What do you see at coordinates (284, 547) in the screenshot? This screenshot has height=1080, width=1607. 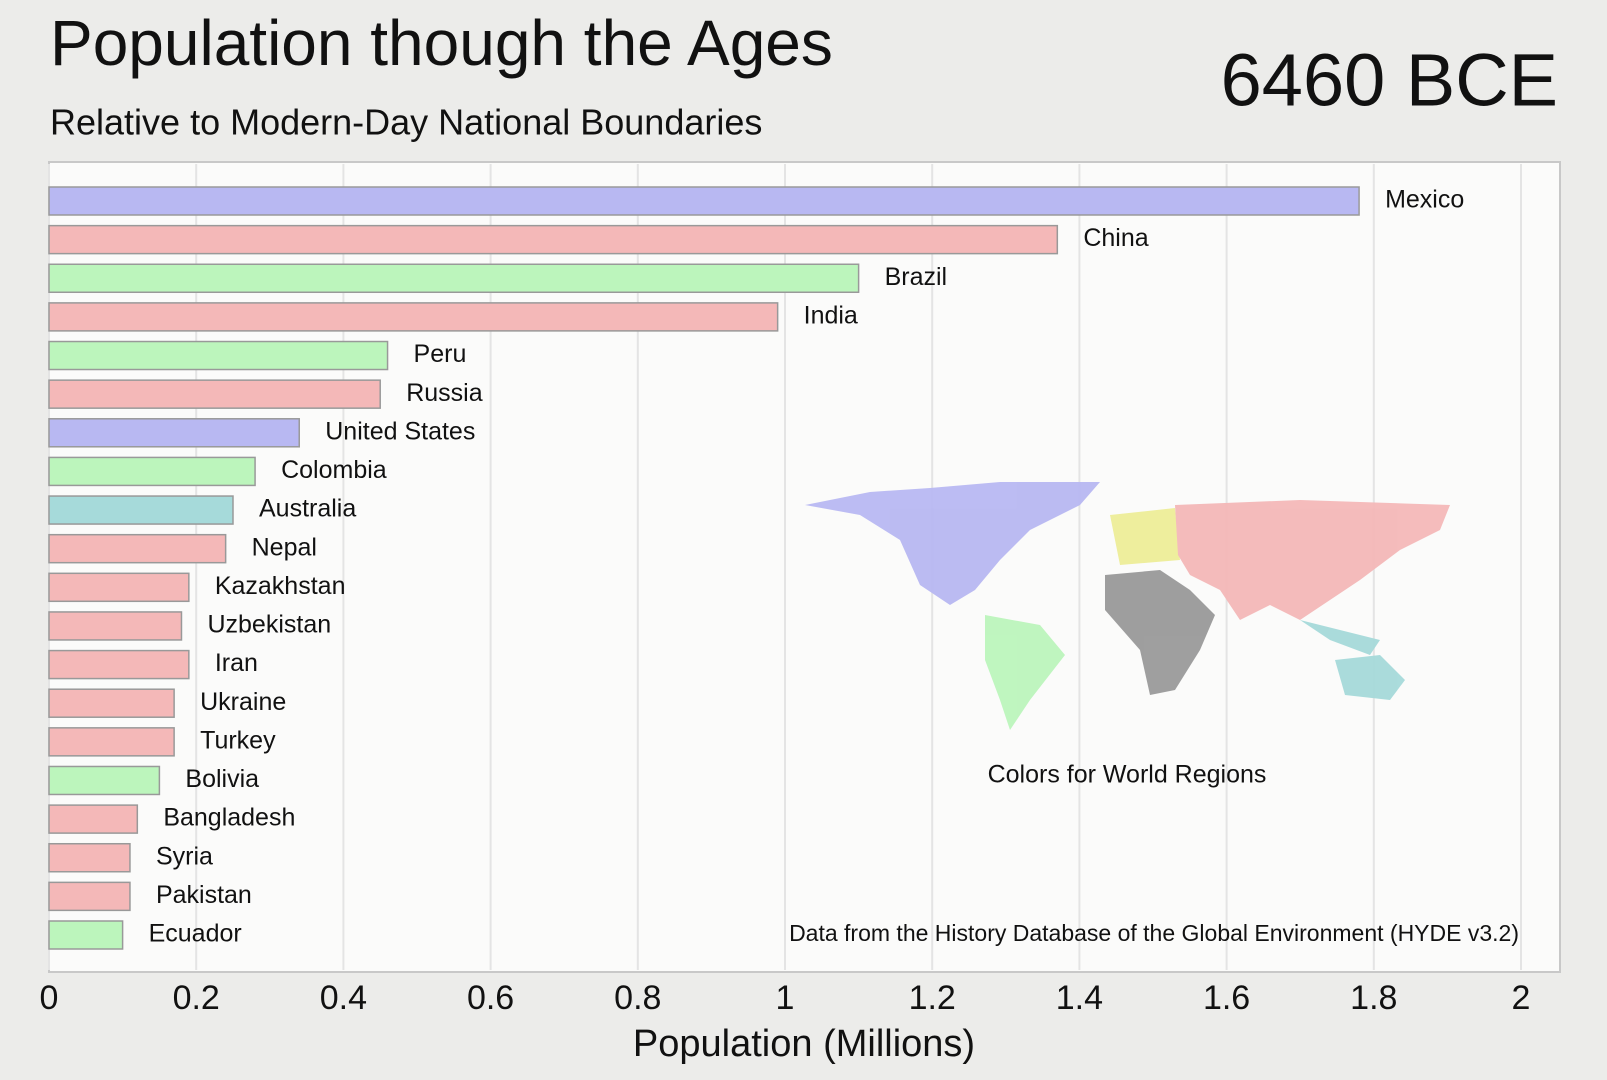 I see `bar-label: Nepal` at bounding box center [284, 547].